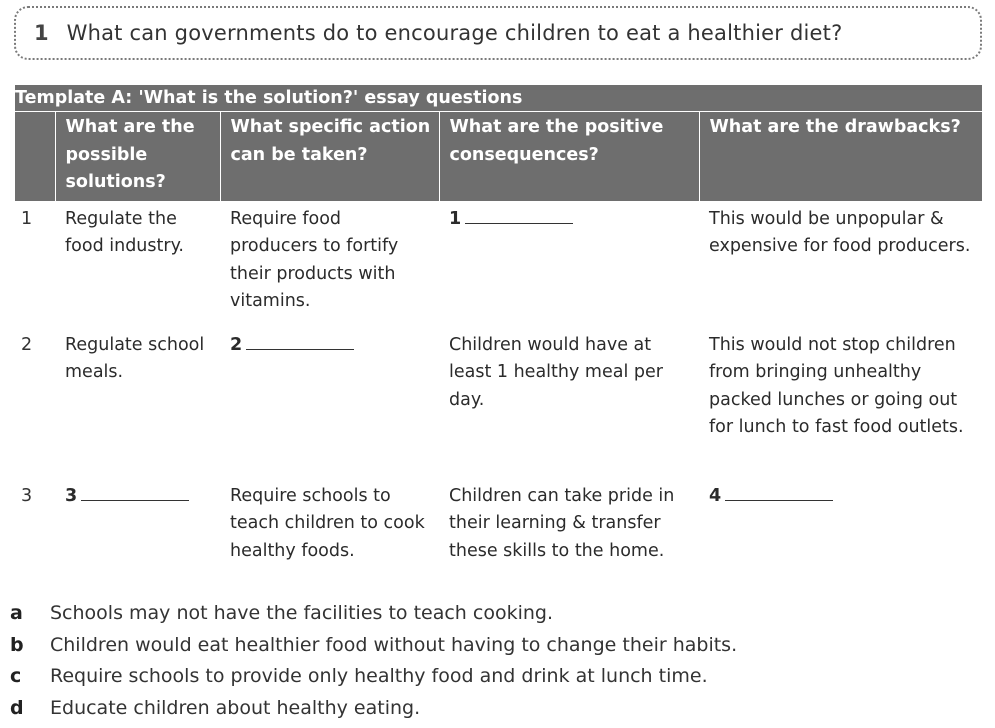 Image resolution: width=995 pixels, height=728 pixels. Describe the element at coordinates (135, 358) in the screenshot. I see `solution-cell: Regulate school meals.` at that location.